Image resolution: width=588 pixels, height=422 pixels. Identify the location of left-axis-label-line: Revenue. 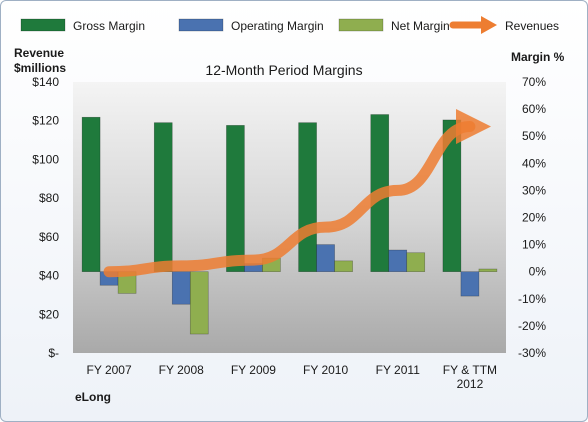
(39, 53).